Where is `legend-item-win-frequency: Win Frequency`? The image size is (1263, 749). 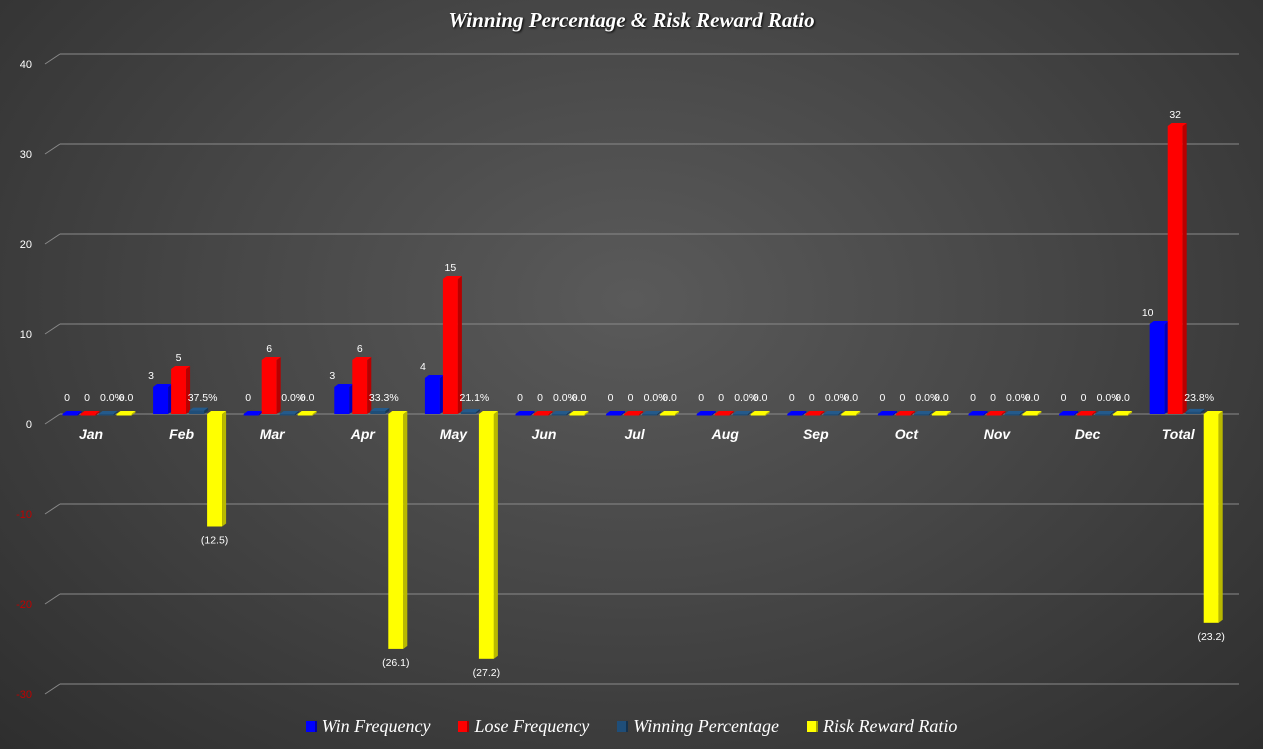 legend-item-win-frequency: Win Frequency is located at coordinates (368, 726).